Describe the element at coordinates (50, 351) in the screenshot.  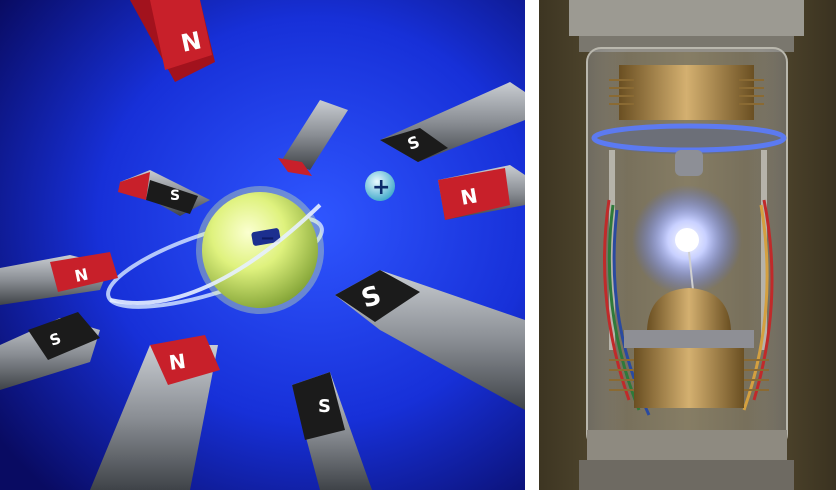
I see `magnet-south-left-lower: S` at that location.